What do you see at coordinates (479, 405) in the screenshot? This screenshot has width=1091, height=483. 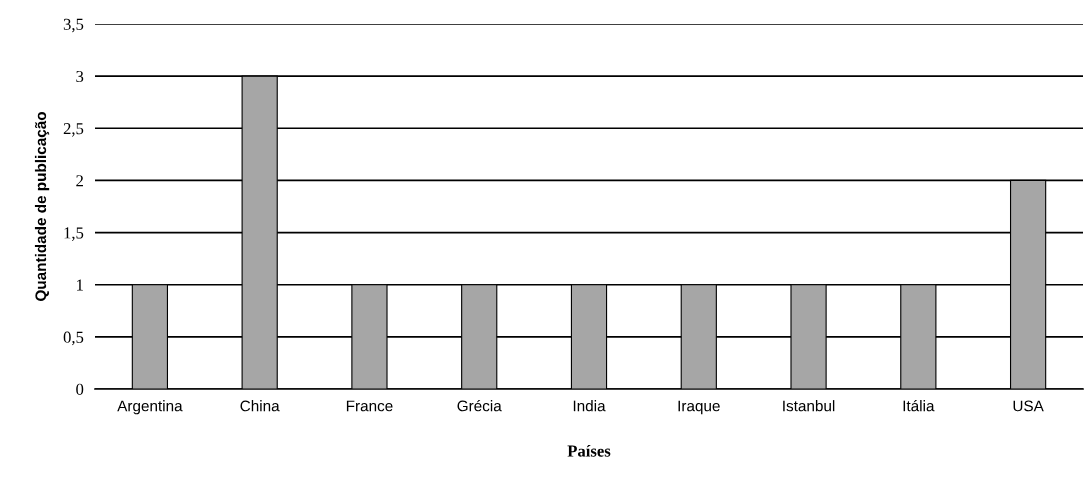 I see `x-tick-label: Grécia` at bounding box center [479, 405].